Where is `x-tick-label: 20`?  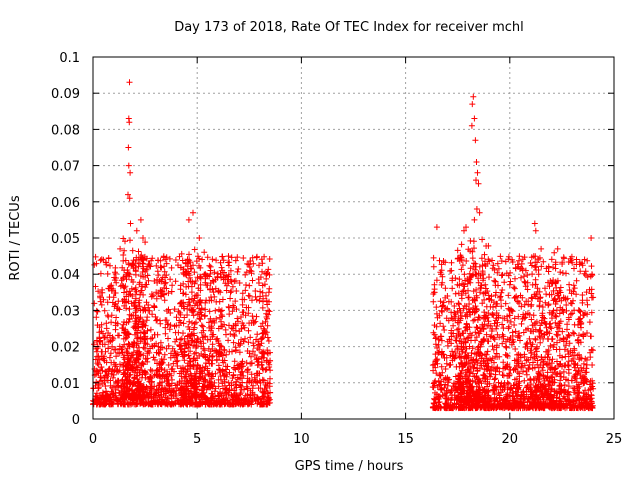
x-tick-label: 20 is located at coordinates (510, 439).